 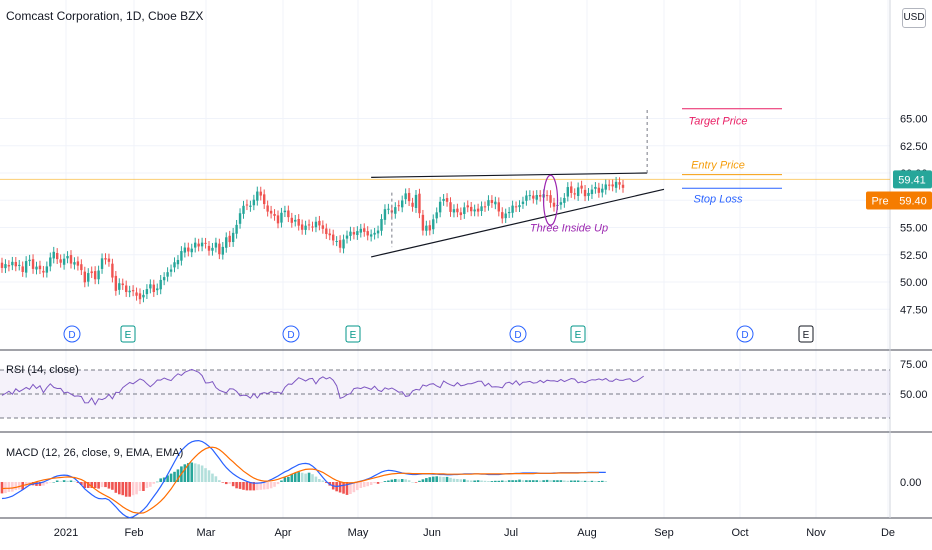 What do you see at coordinates (42, 370) in the screenshot?
I see `rsi-label: RSI (14, close)` at bounding box center [42, 370].